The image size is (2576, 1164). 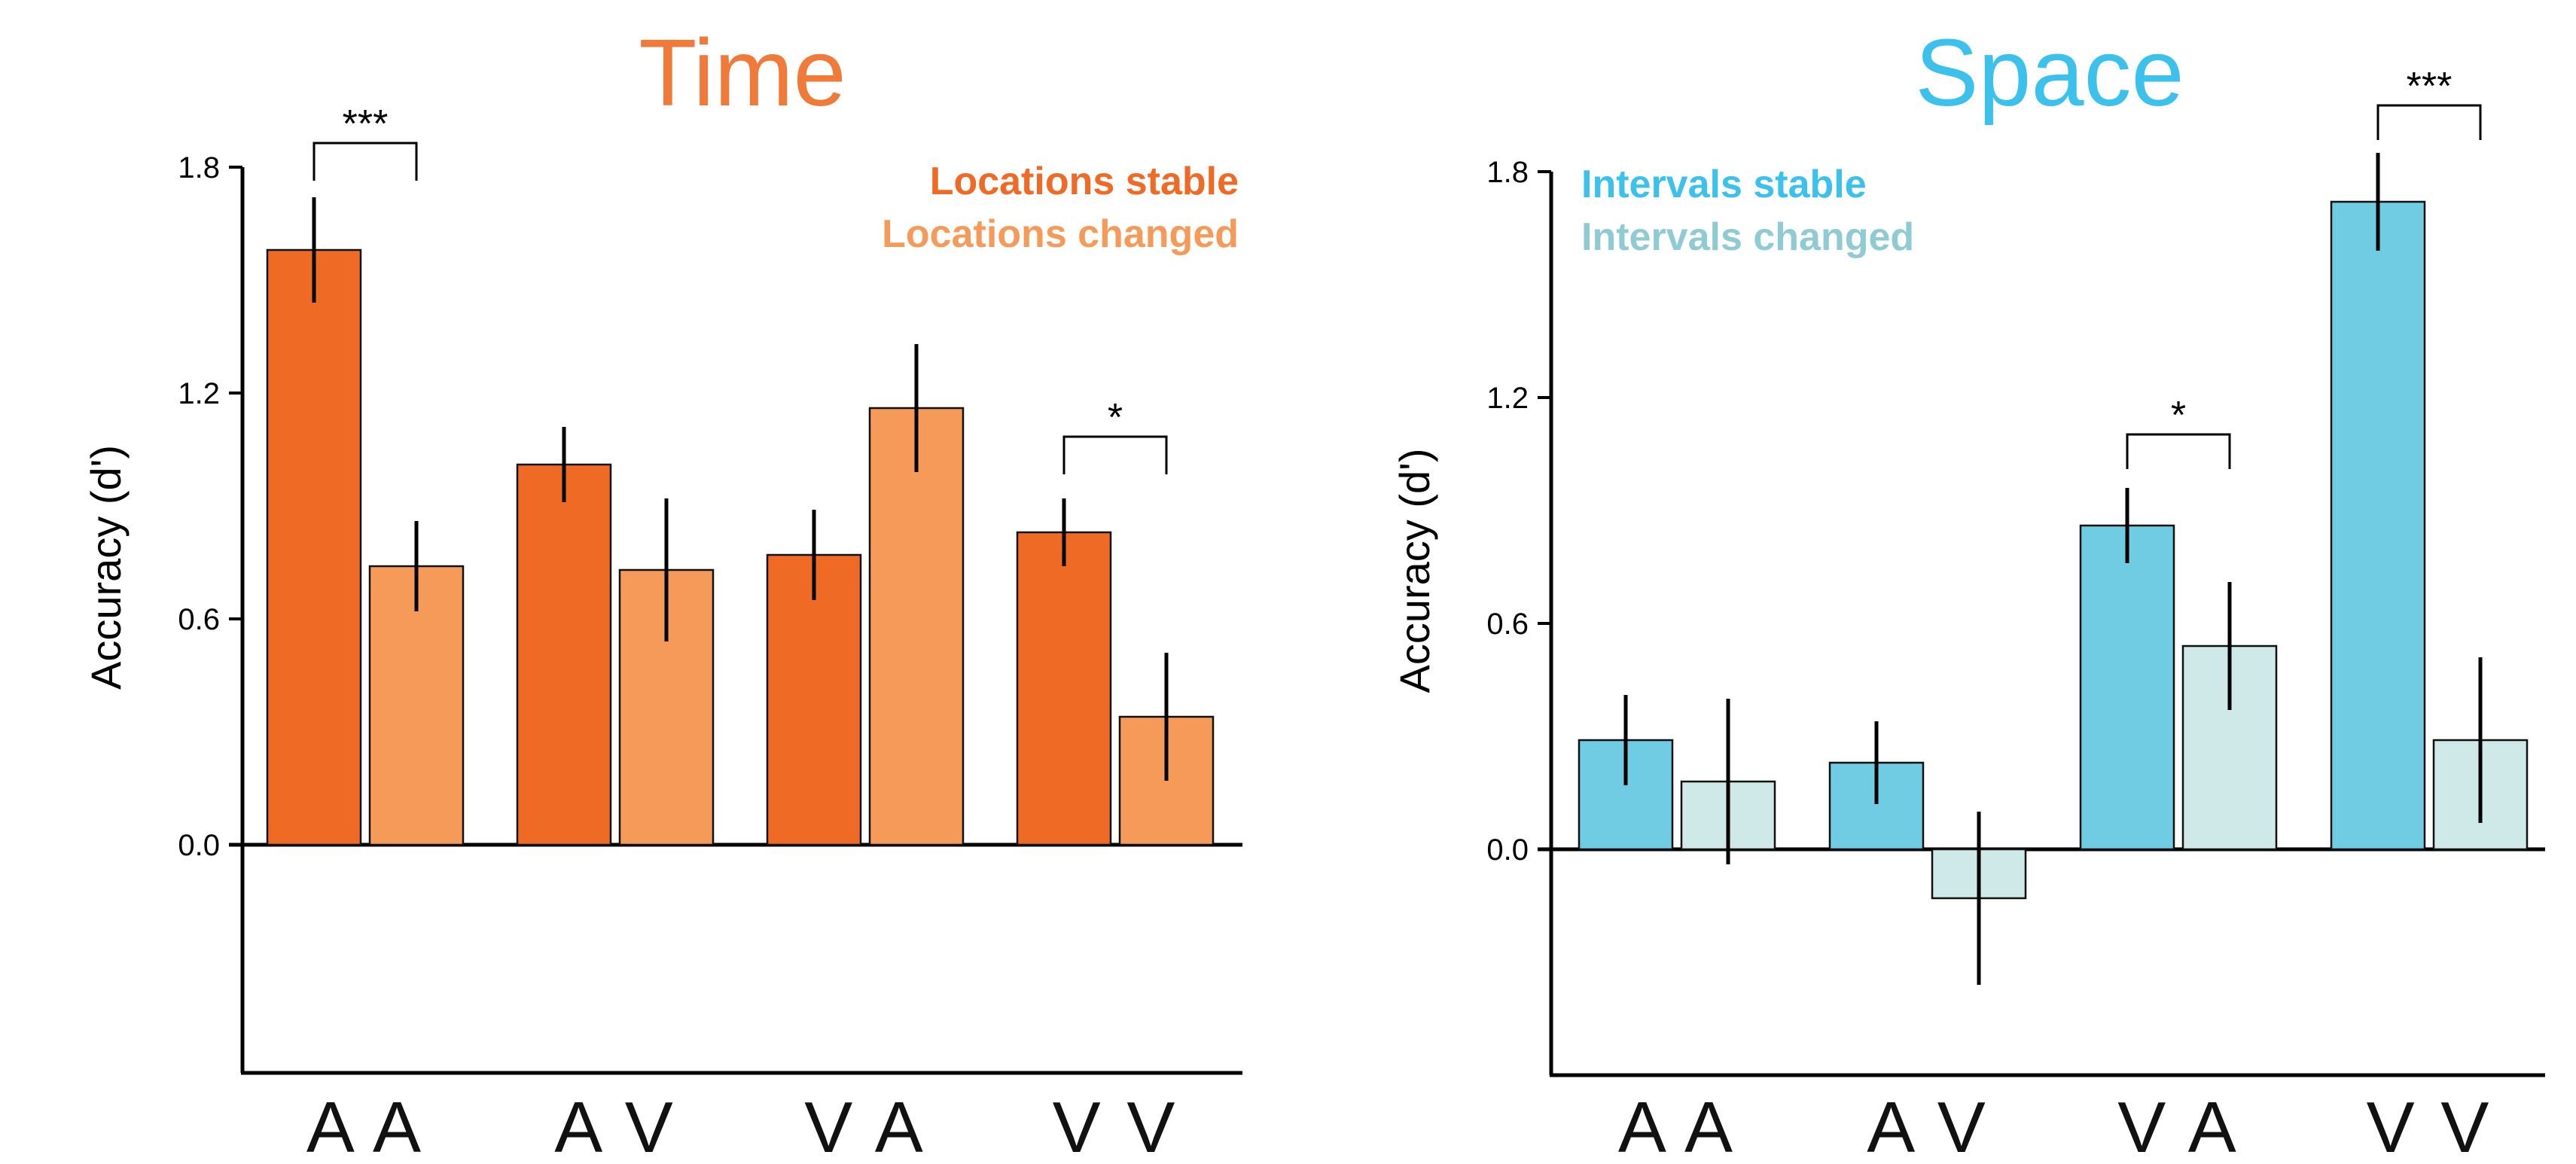 What do you see at coordinates (1747, 237) in the screenshot?
I see `legend-entry: Intervals changed` at bounding box center [1747, 237].